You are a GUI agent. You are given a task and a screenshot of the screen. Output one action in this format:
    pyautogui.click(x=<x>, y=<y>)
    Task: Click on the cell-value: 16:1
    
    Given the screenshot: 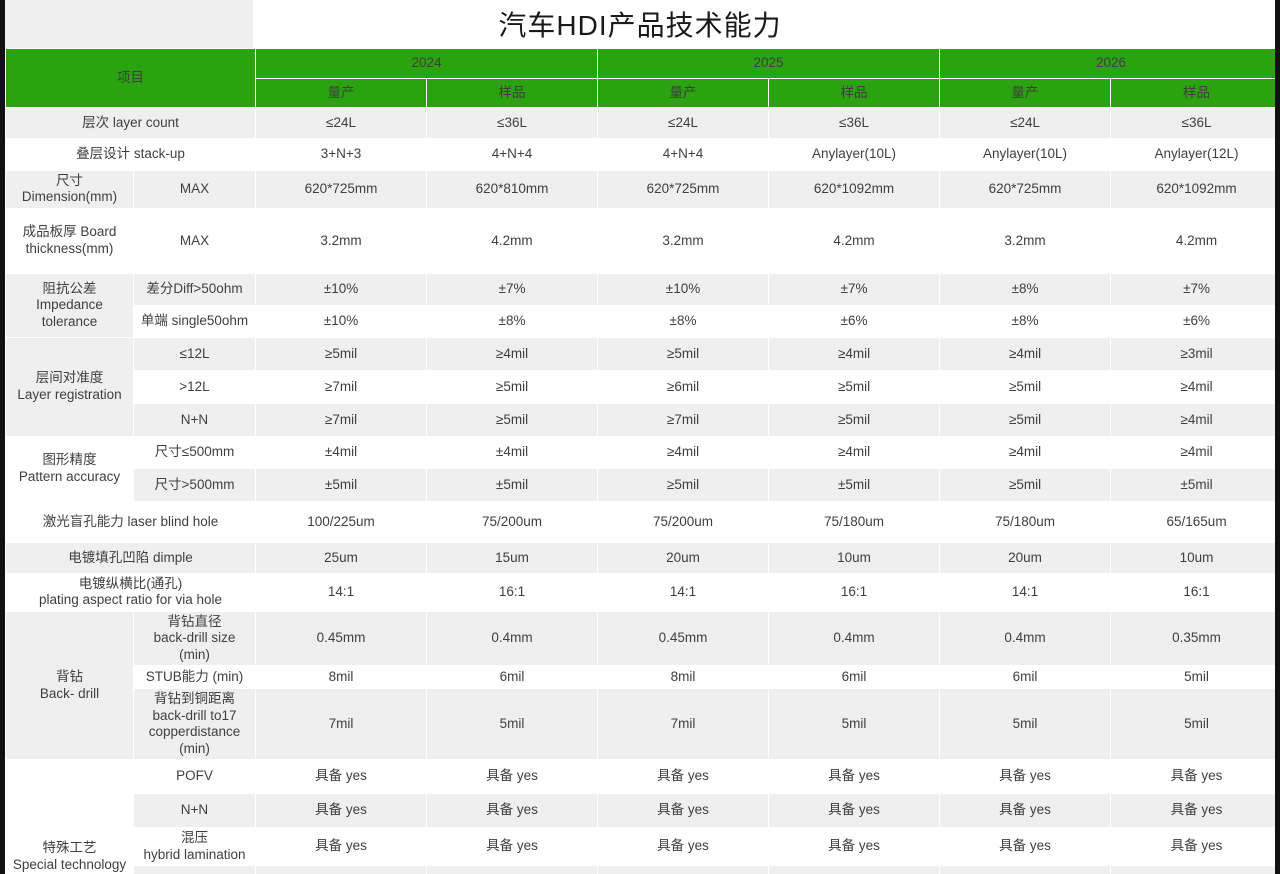 What is the action you would take?
    pyautogui.click(x=1195, y=592)
    